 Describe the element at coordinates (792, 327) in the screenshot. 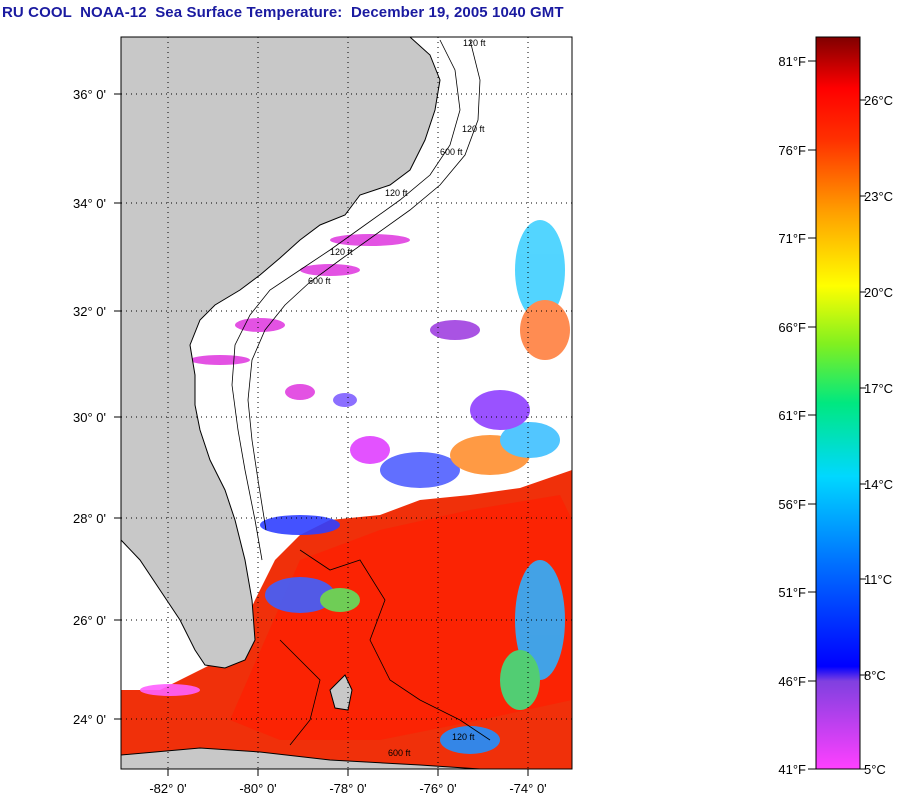

I see `colorbar-f-label: 66°F` at that location.